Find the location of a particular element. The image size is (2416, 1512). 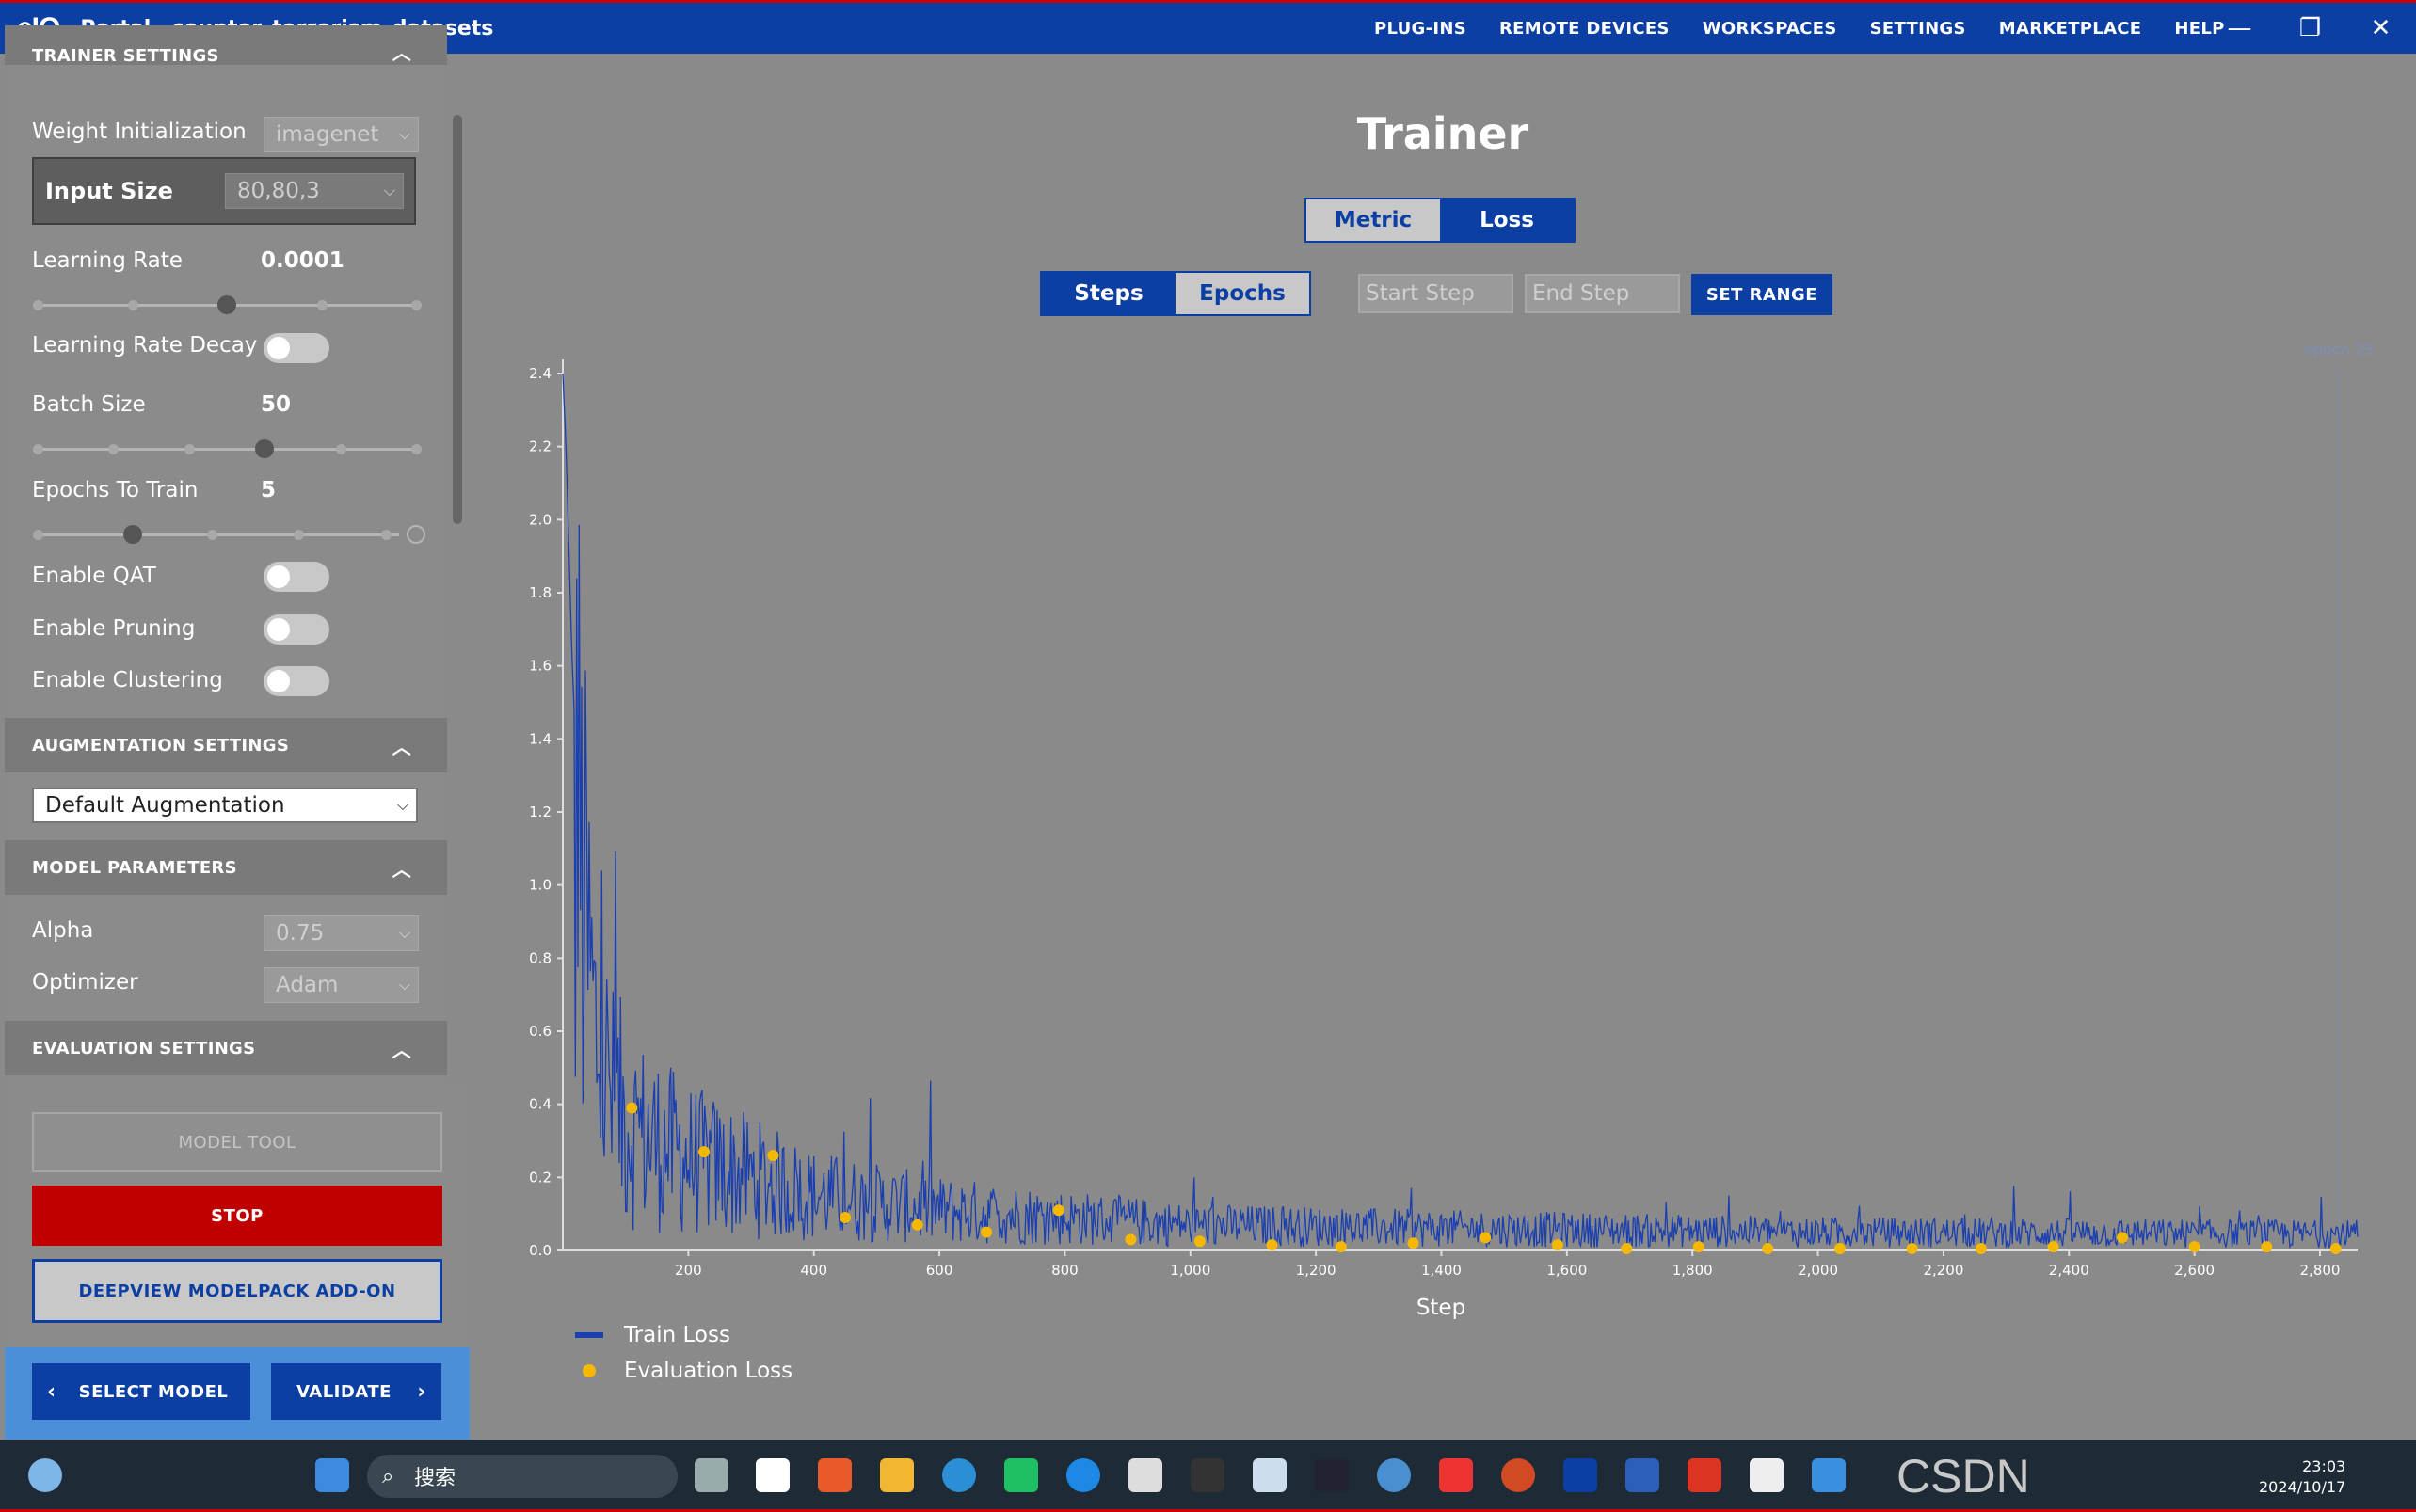

chevron-down-icon: ⌵ is located at coordinates (404, 933).